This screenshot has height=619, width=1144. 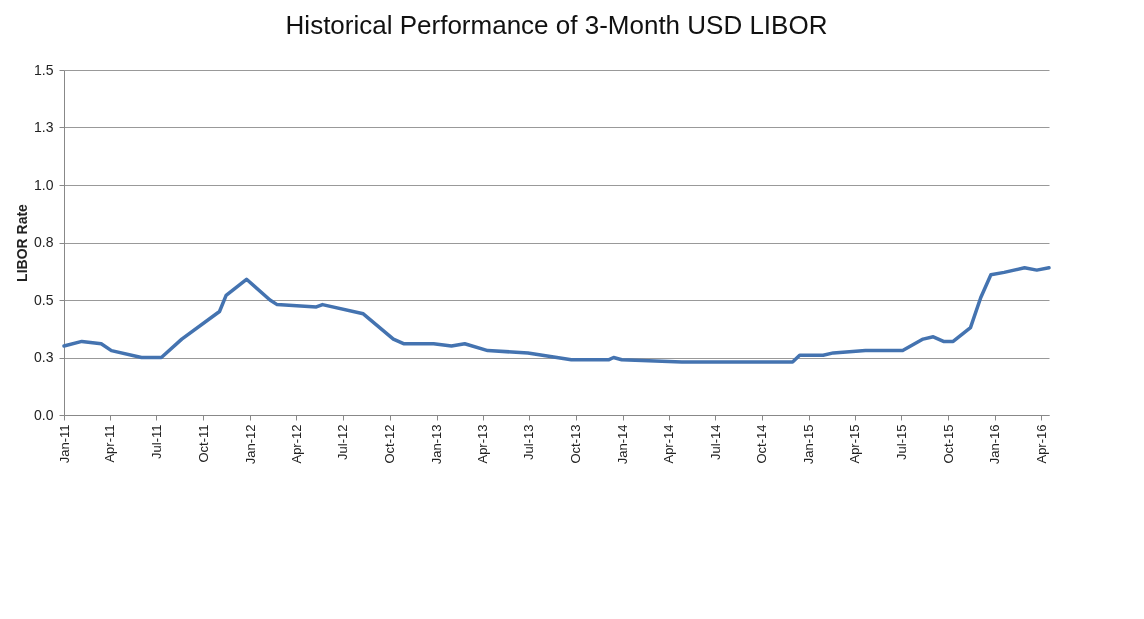 I want to click on y-tick-label: 0.8, so click(x=44, y=242).